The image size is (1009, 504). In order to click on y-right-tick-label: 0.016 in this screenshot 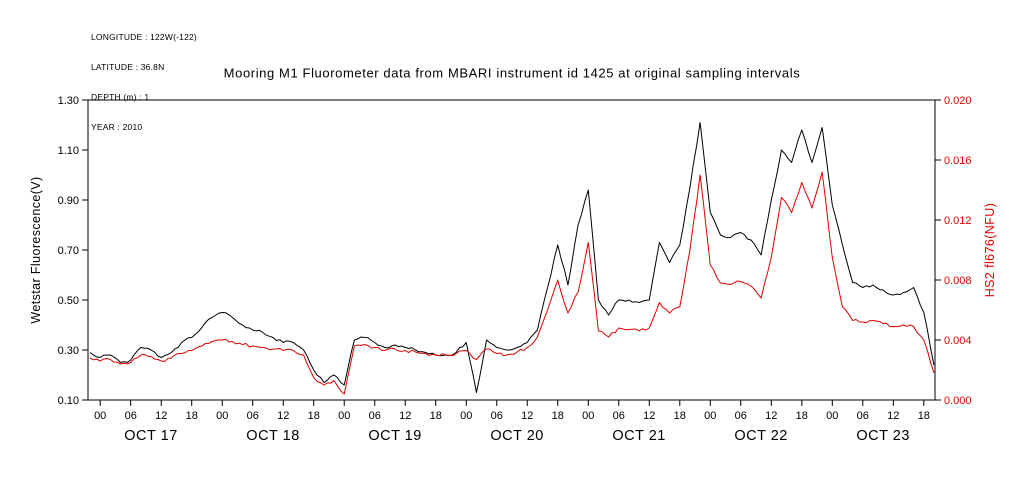, I will do `click(958, 161)`.